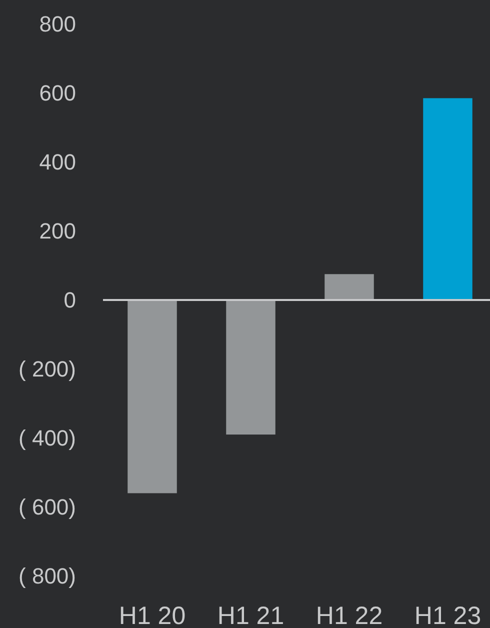 The image size is (490, 628). Describe the element at coordinates (47, 438) in the screenshot. I see `y-tick-label: ( 400)` at that location.